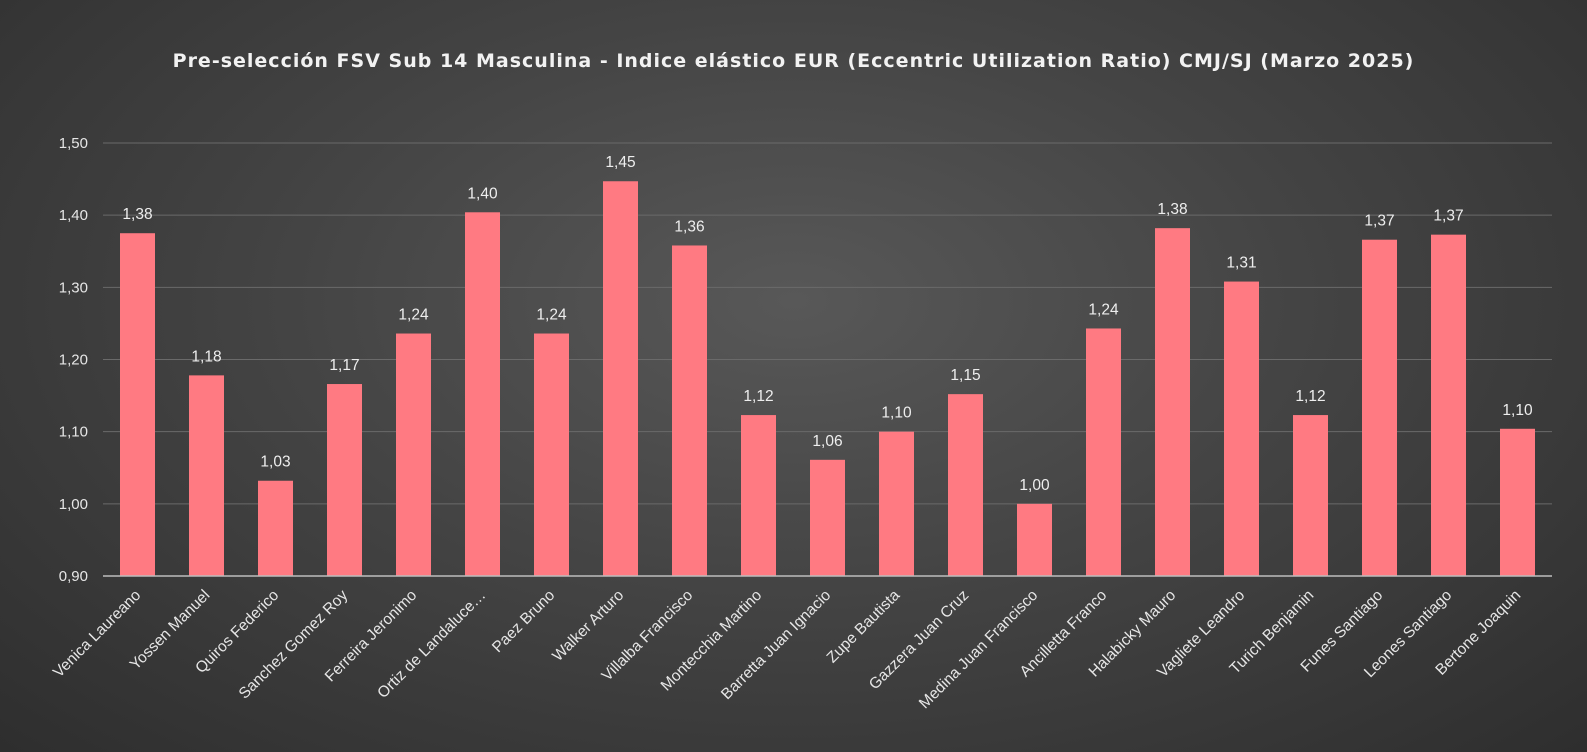 The image size is (1587, 752). I want to click on y-tick-label: 0,90, so click(73, 576).